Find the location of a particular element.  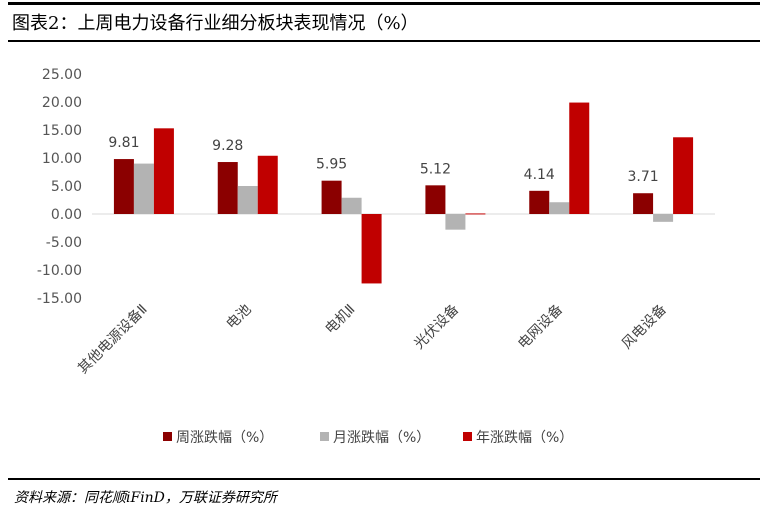

y-tick-label: 25.00 is located at coordinates (62, 75).